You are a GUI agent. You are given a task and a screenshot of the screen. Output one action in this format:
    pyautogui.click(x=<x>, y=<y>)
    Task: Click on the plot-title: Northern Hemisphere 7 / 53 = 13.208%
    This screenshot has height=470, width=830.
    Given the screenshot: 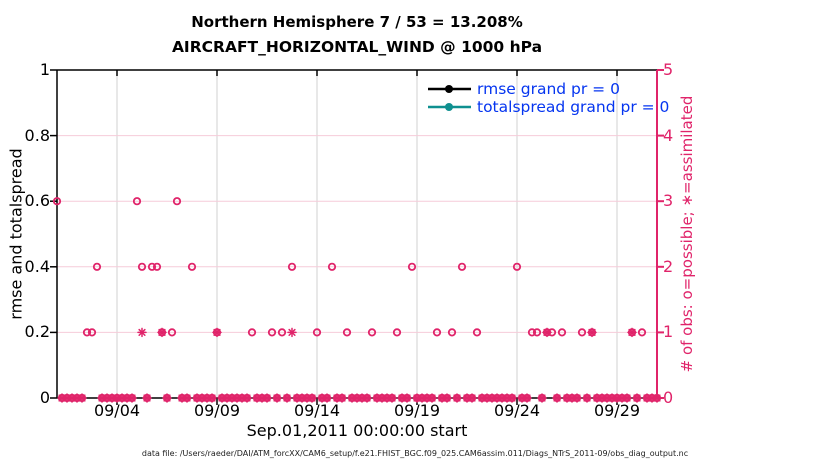 What is the action you would take?
    pyautogui.click(x=357, y=22)
    